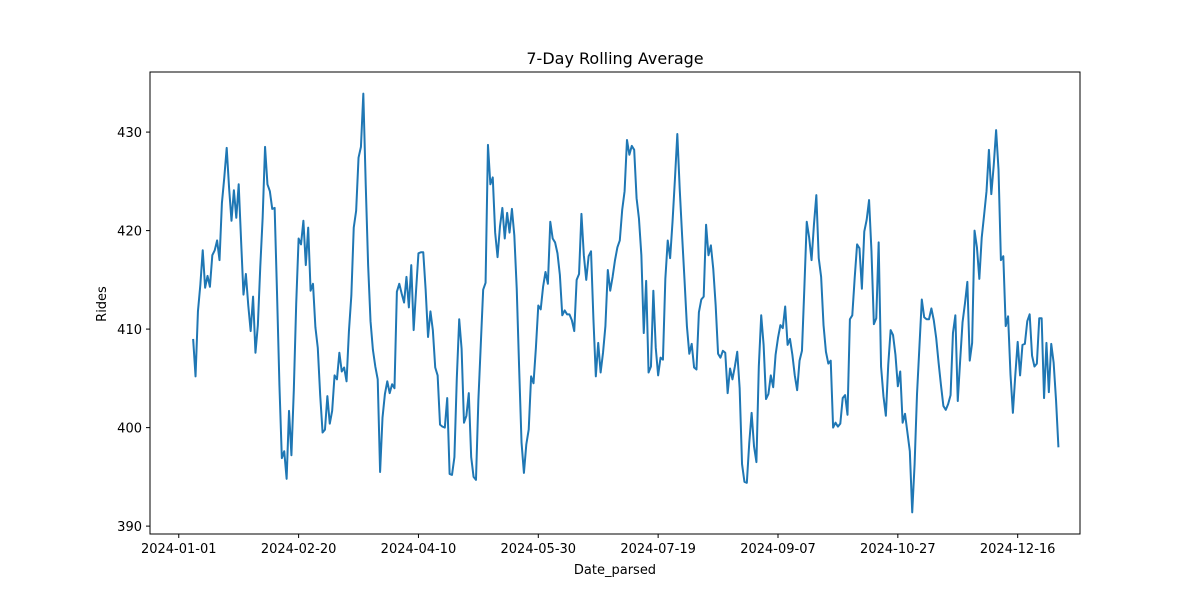 Image resolution: width=1200 pixels, height=600 pixels. I want to click on x-tick-label: 2024-07-19, so click(658, 549).